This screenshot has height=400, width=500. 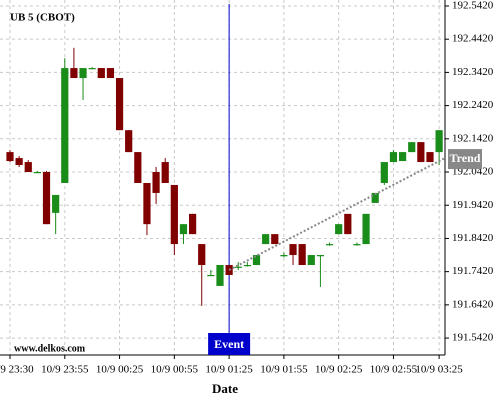 I want to click on x-tick-label: 10/9 00:55, so click(x=175, y=370).